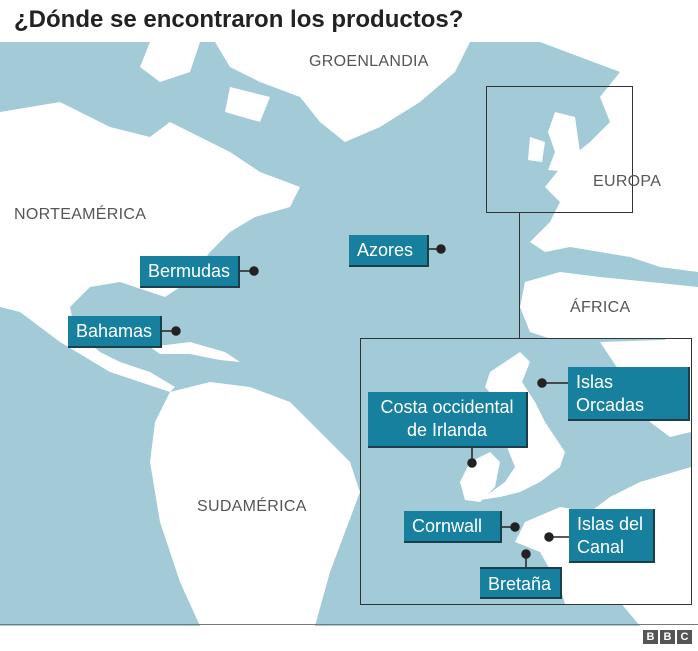 The image size is (698, 651). What do you see at coordinates (342, 92) in the screenshot?
I see `land-greenland` at bounding box center [342, 92].